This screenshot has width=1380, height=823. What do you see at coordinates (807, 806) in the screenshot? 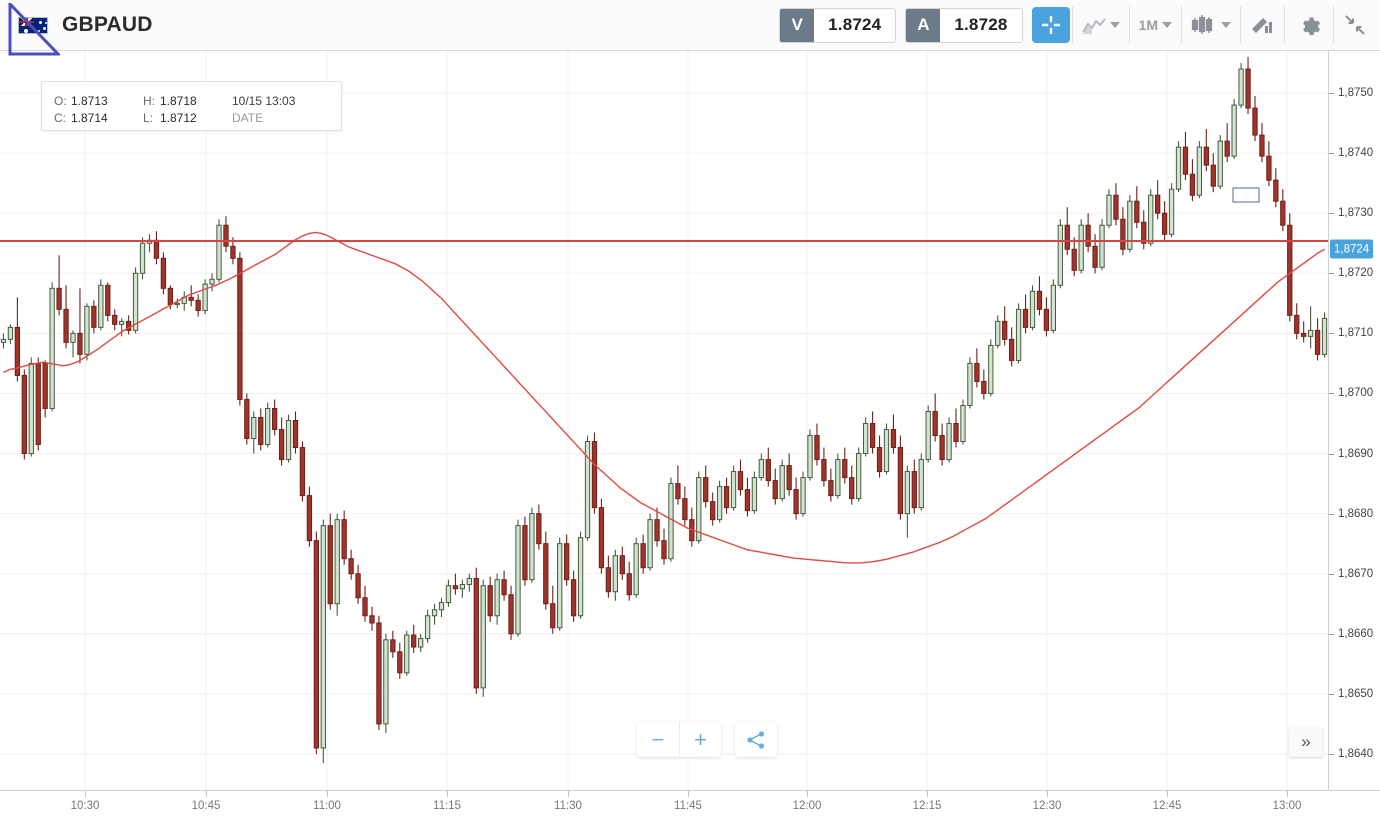
I see `time-axis-label: 12:00` at bounding box center [807, 806].